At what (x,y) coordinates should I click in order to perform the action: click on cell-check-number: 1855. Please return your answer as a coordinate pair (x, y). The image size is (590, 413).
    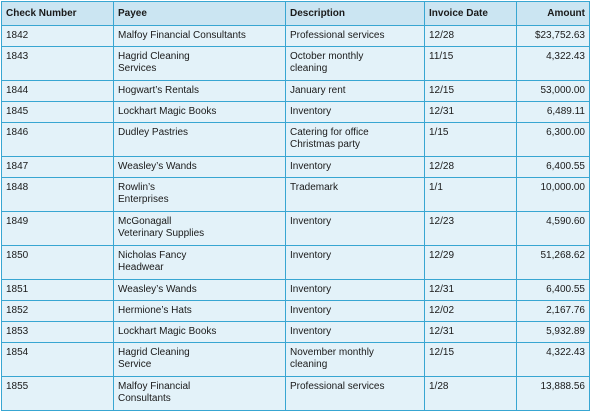
    Looking at the image, I should click on (57, 393).